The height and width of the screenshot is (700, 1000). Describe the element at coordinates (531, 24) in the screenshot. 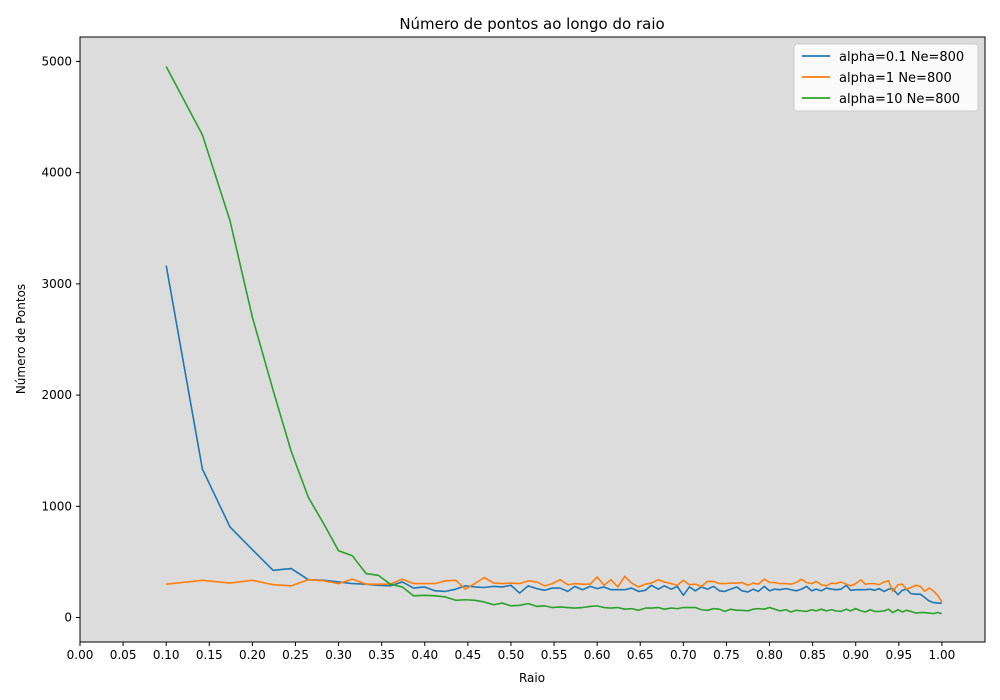

I see `chart-title: Número de pontos ao longo do raio` at that location.